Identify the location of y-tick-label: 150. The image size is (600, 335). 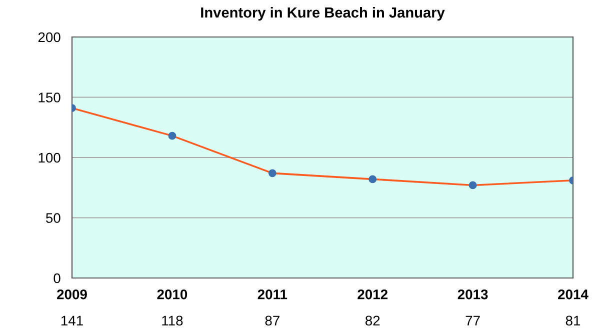
(49, 97).